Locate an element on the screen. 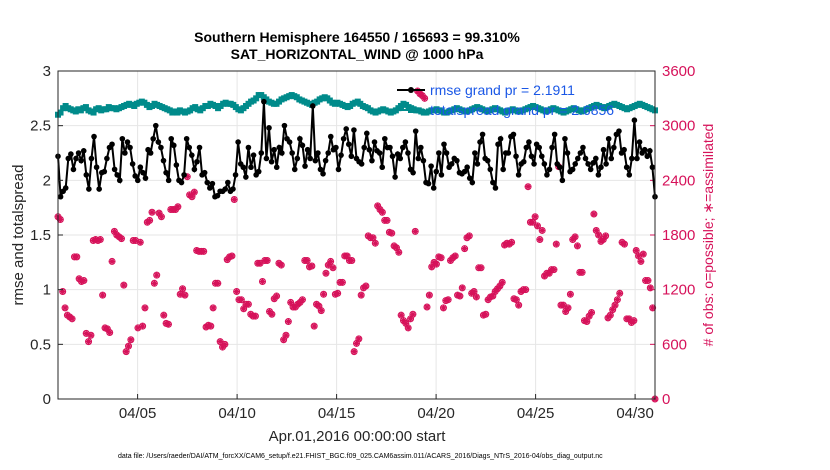 This screenshot has width=830, height=470. x-tick-label: 04/15 is located at coordinates (337, 413).